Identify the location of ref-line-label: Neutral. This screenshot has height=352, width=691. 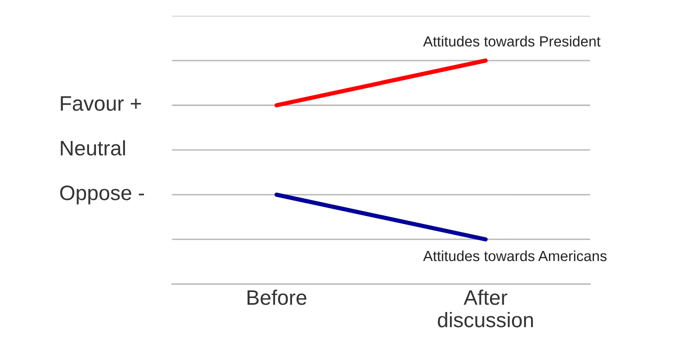
(92, 148).